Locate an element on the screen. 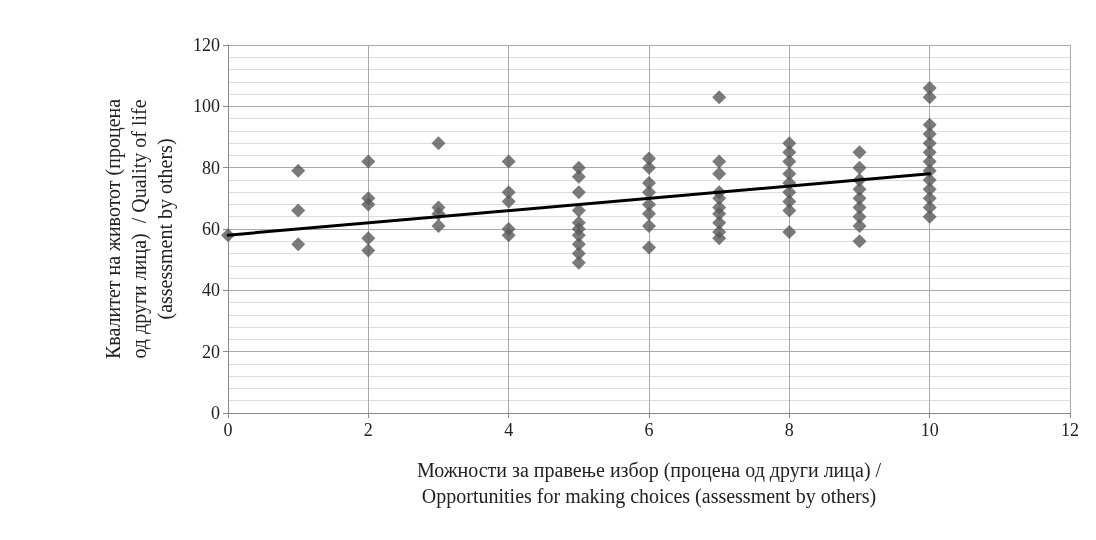 The height and width of the screenshot is (540, 1096). y-tick-label: 120 is located at coordinates (206, 45).